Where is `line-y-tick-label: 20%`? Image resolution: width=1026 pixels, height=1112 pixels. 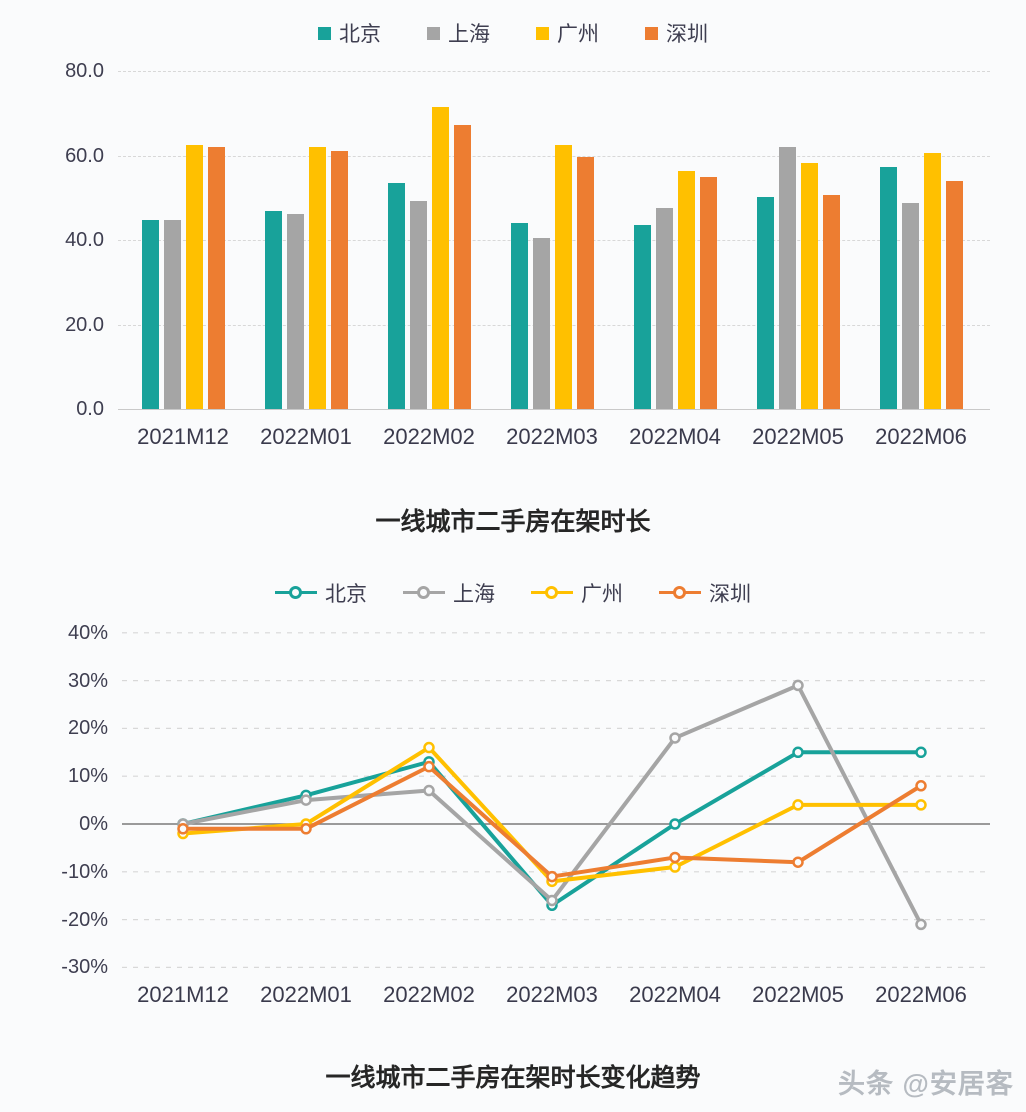
line-y-tick-label: 20% is located at coordinates (87, 728).